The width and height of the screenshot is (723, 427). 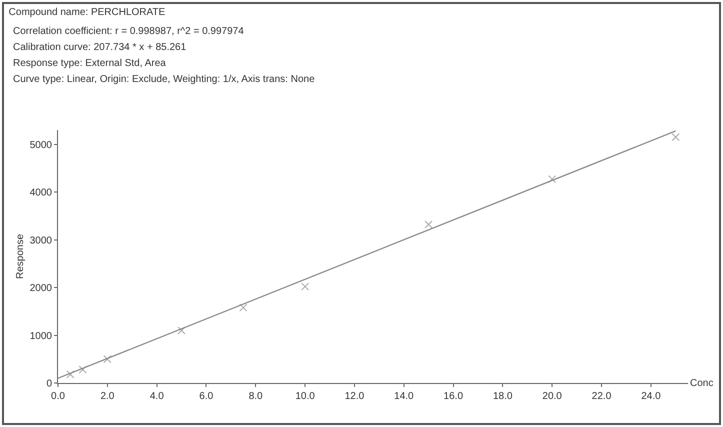 What do you see at coordinates (87, 12) in the screenshot?
I see `chart-title: Compound name: PERCHLORATE` at bounding box center [87, 12].